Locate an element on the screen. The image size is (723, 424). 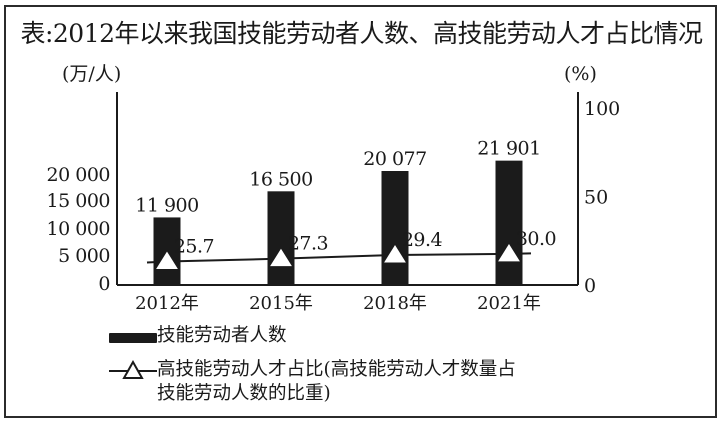
bar-swatch-icon is located at coordinates (133, 338).